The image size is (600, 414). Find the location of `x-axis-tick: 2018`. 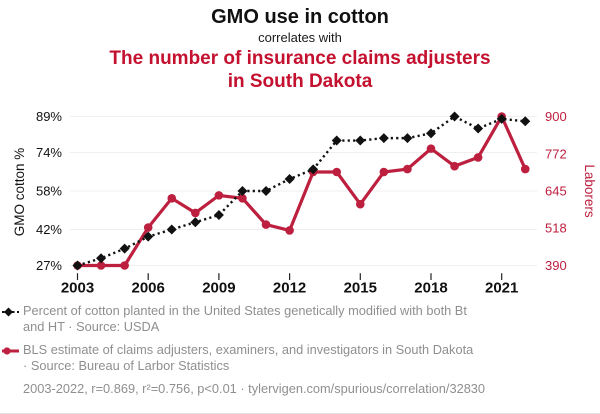

x-axis-tick: 2018 is located at coordinates (430, 288).